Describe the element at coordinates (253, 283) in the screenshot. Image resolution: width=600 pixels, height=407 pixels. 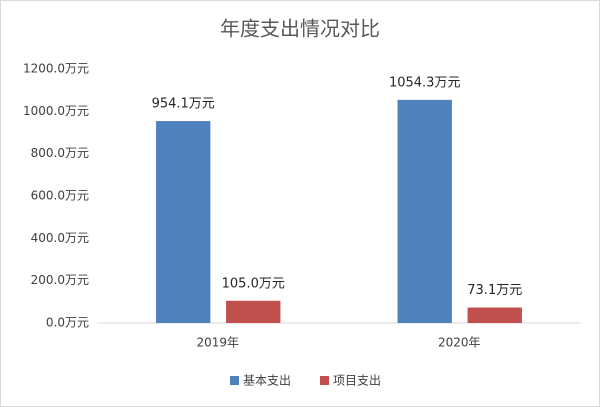
I see `value-label: 105.0万元` at that location.